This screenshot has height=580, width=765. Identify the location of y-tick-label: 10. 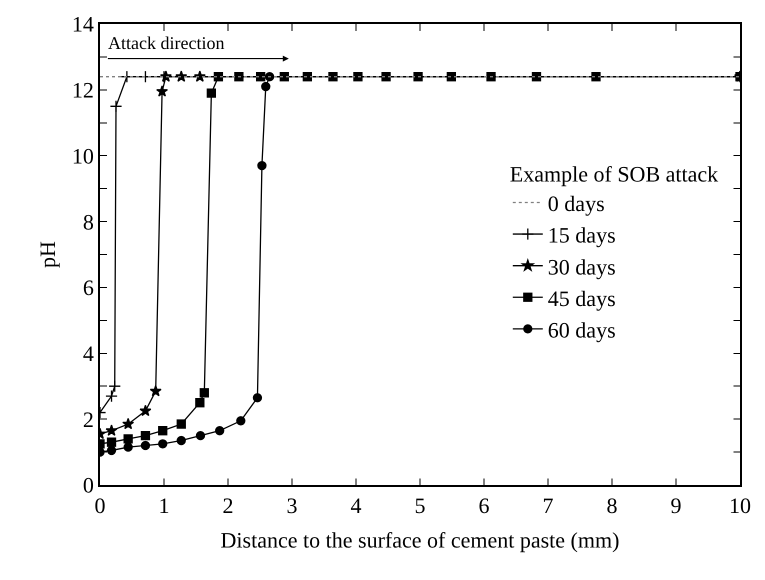
(83, 155).